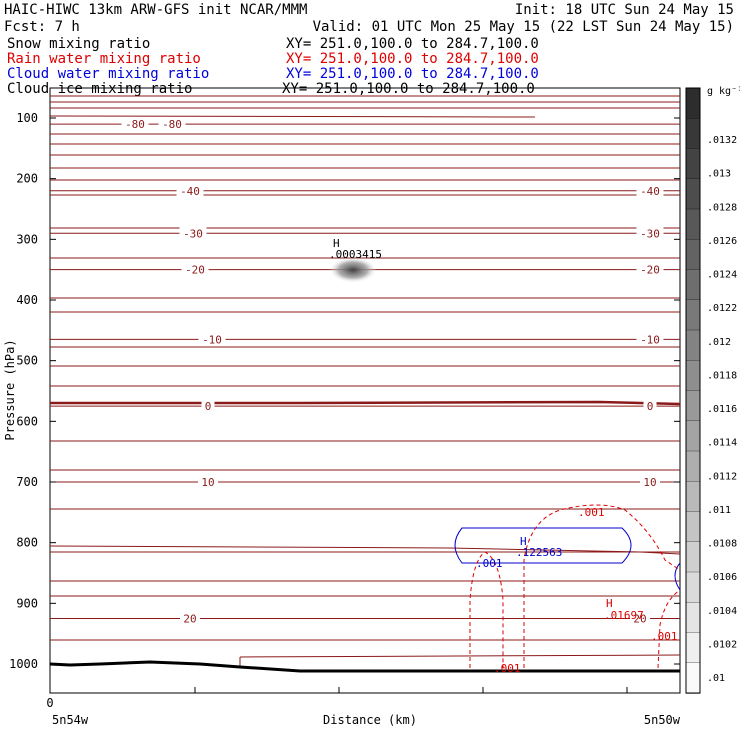 This screenshot has height=744, width=740. What do you see at coordinates (27, 300) in the screenshot?
I see `y-tick-label: 400` at bounding box center [27, 300].